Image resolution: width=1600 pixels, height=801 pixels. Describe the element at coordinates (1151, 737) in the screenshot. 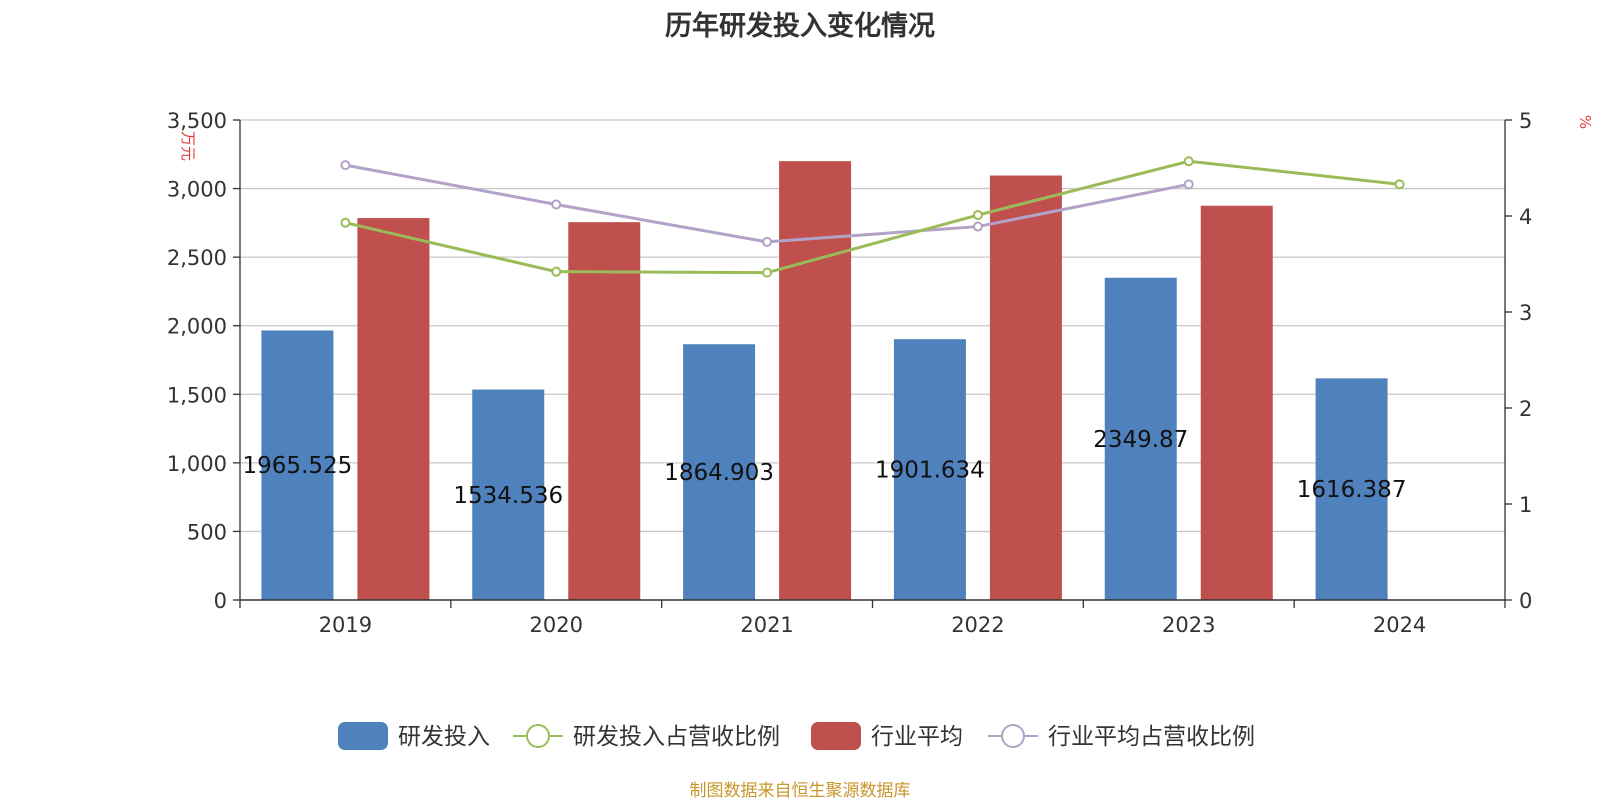

I see `legend-label: 行业平均占营收比例` at that location.